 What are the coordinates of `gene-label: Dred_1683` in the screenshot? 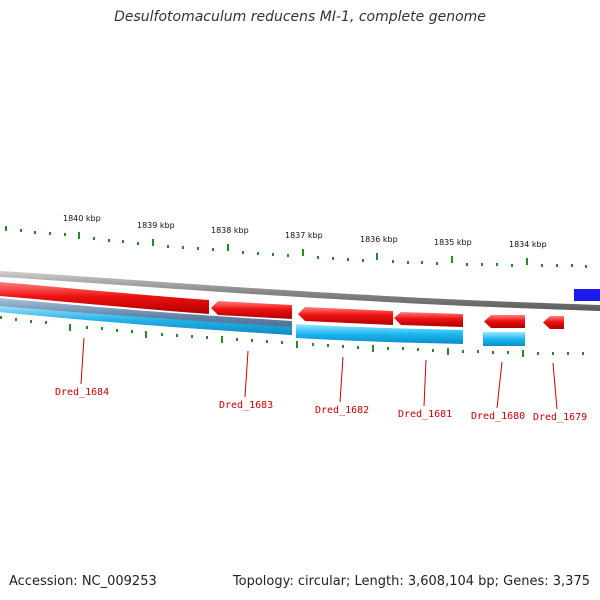 It's located at (246, 405).